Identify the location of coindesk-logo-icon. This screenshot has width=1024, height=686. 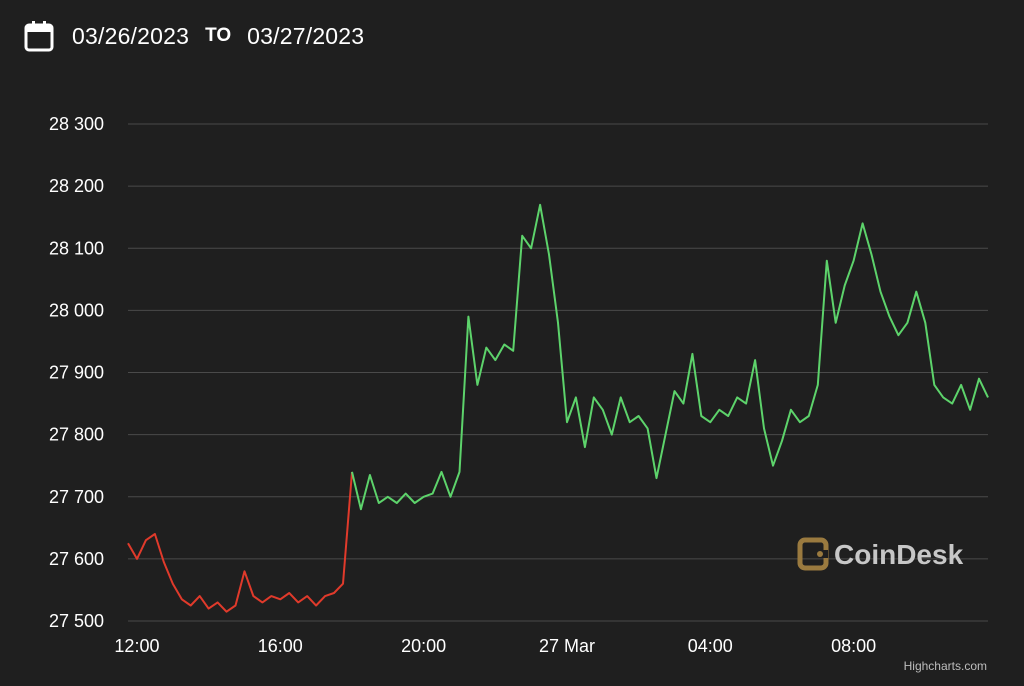
(813, 554).